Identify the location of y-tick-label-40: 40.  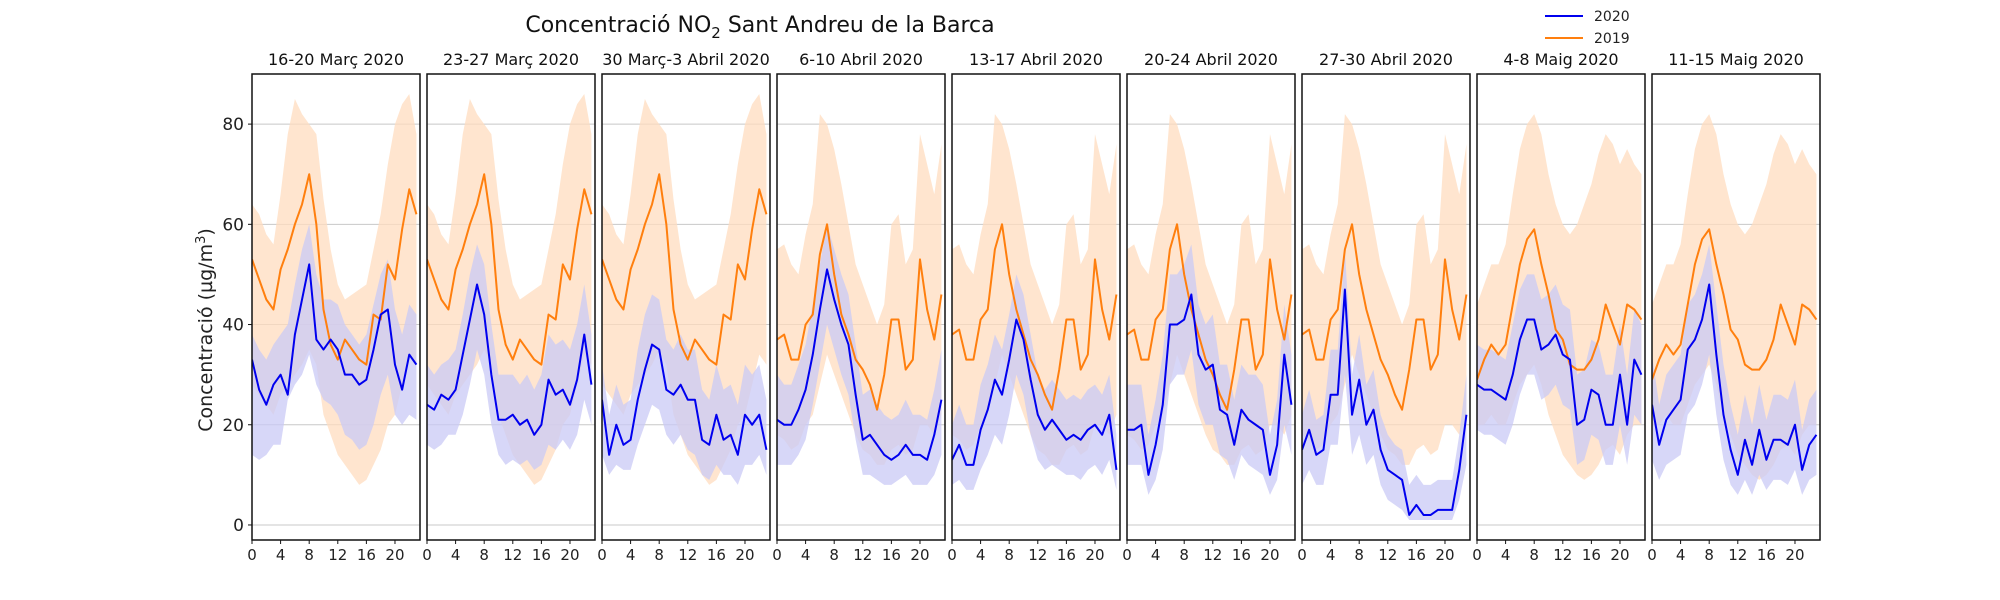
(233, 326).